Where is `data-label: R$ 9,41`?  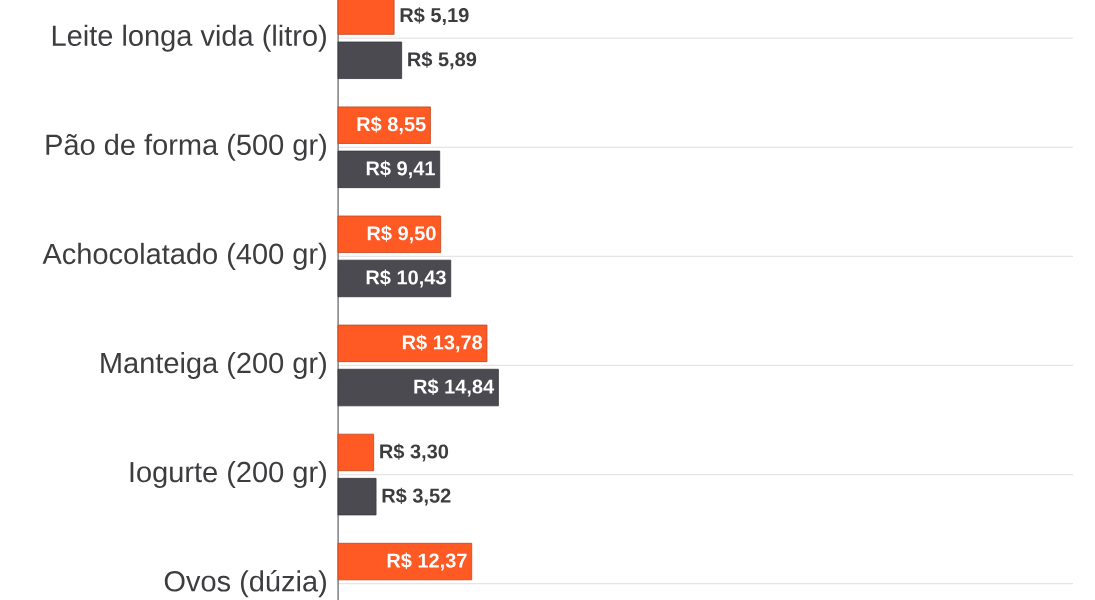 data-label: R$ 9,41 is located at coordinates (400, 169).